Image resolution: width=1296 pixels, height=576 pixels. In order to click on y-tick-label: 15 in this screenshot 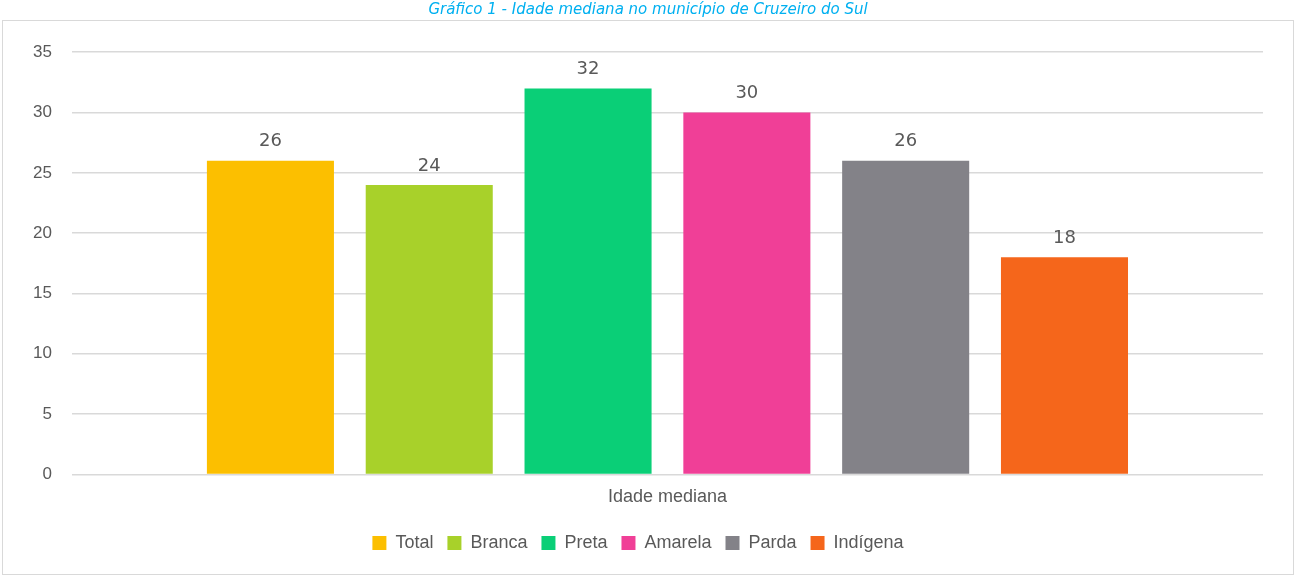, I will do `click(42, 293)`.